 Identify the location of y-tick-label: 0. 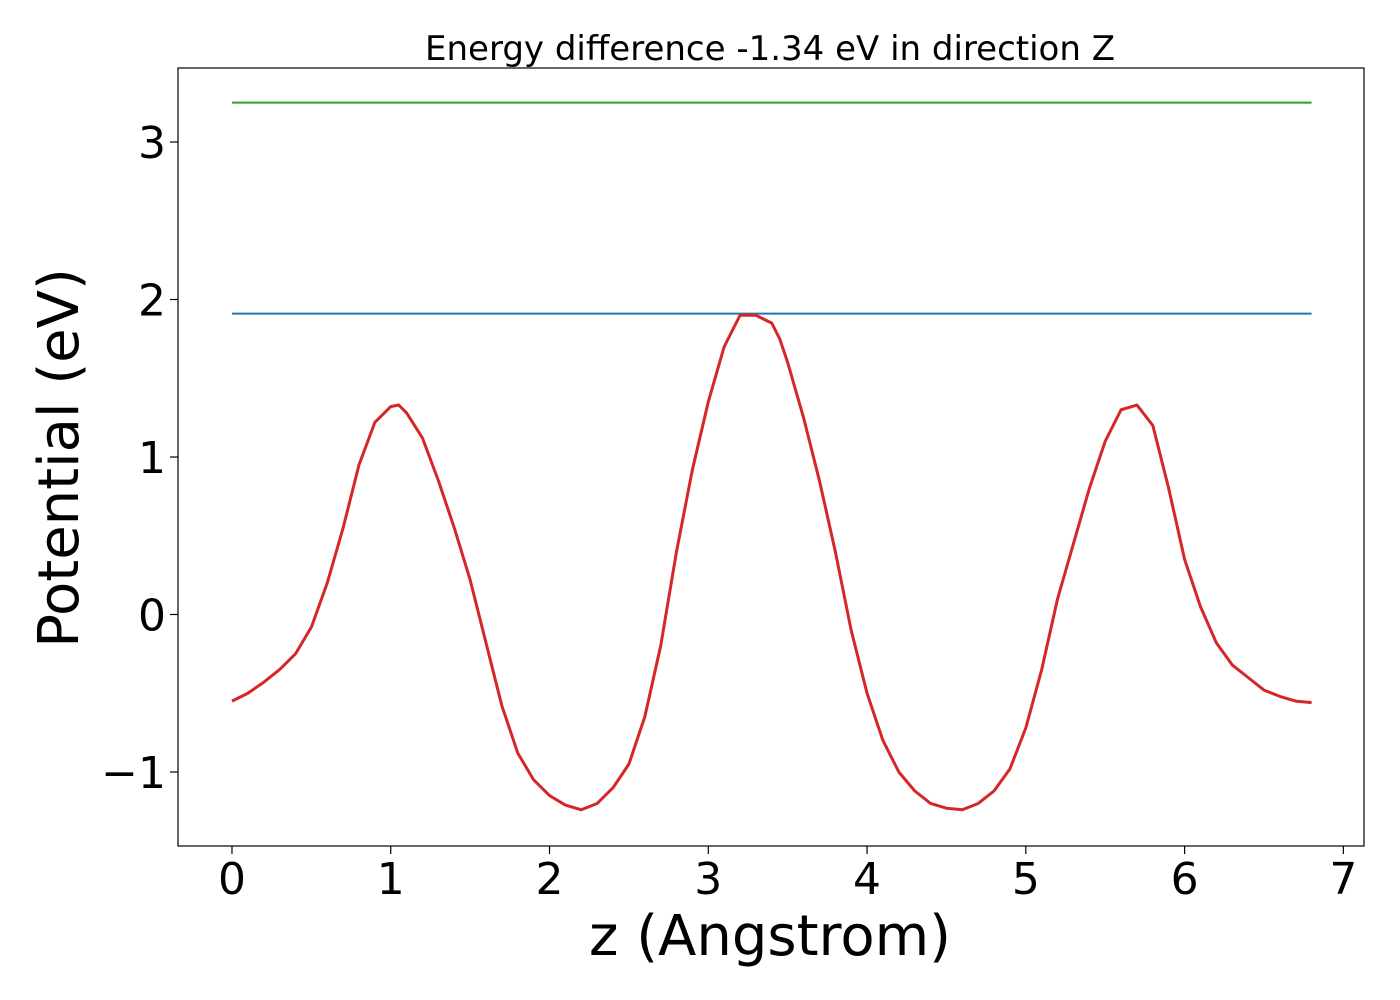
(152, 615).